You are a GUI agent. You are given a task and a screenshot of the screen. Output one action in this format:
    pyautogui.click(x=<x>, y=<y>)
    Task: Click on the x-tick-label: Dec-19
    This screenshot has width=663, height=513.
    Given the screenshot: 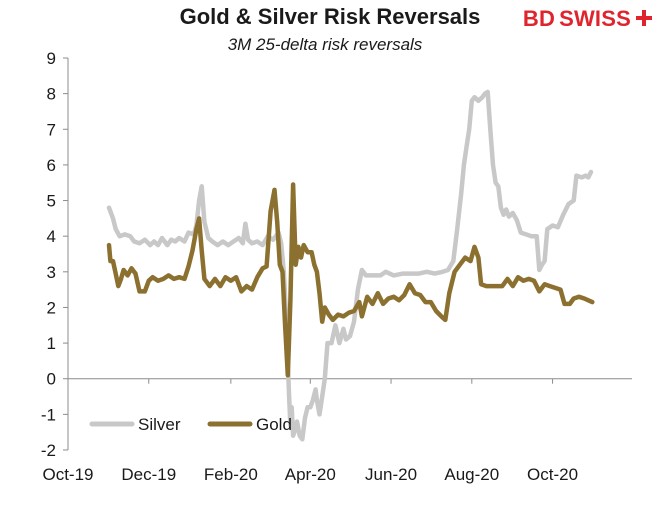 What is the action you would take?
    pyautogui.click(x=148, y=474)
    